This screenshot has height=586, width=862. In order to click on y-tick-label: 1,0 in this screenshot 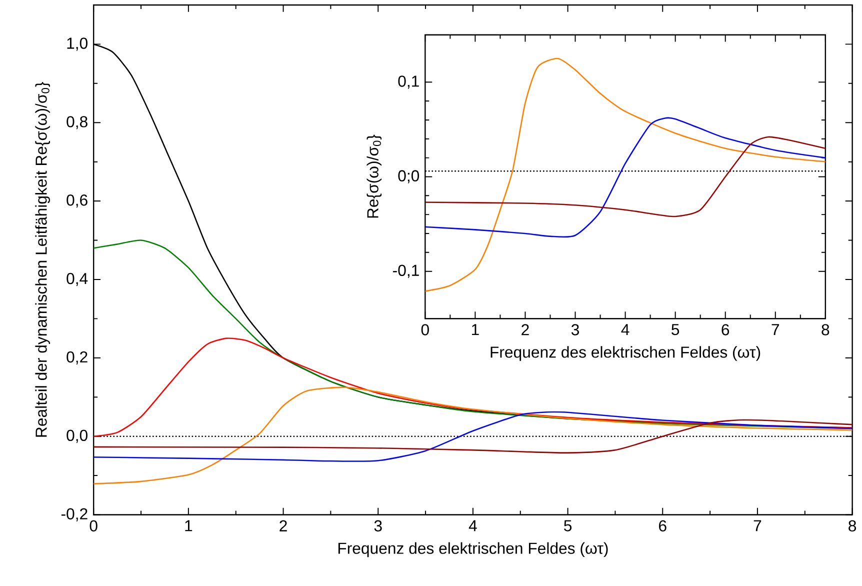, I will do `click(77, 44)`.